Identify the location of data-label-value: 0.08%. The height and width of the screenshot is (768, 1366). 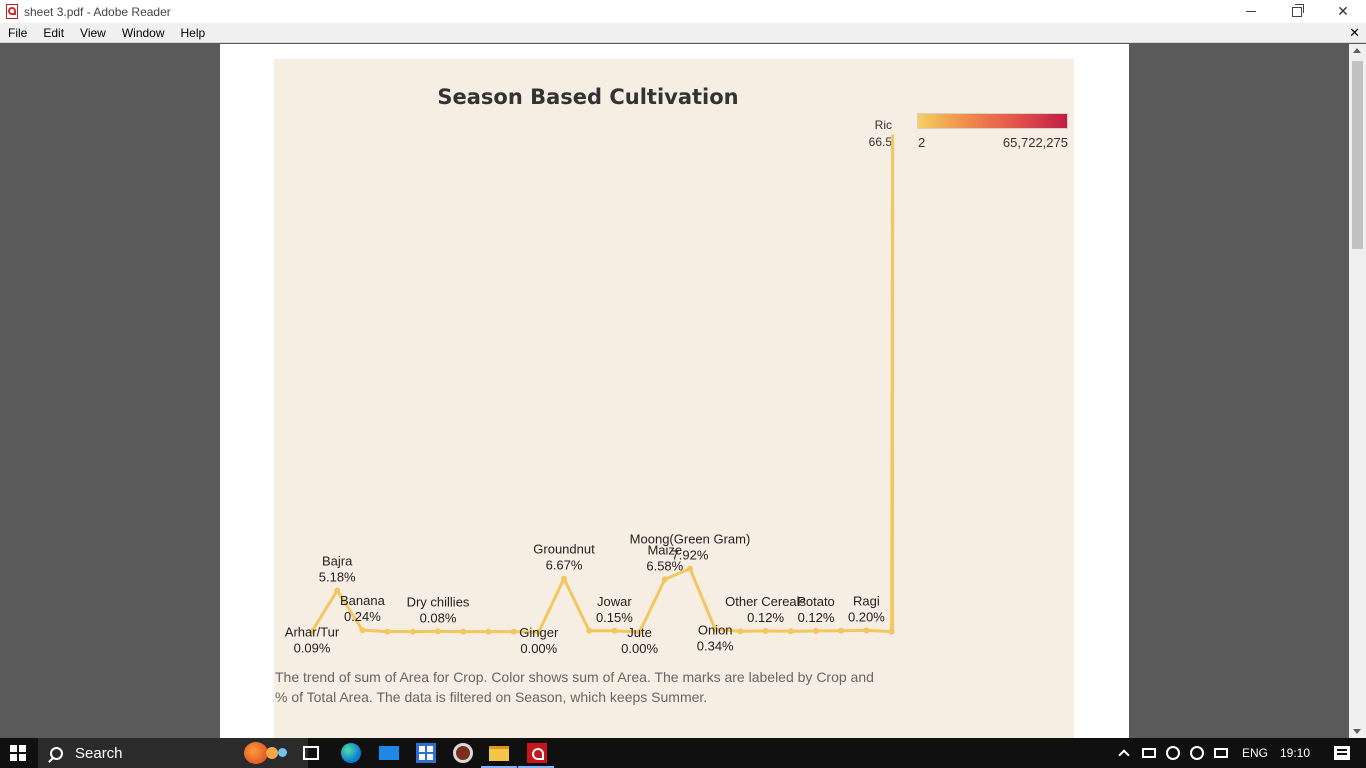
(438, 617).